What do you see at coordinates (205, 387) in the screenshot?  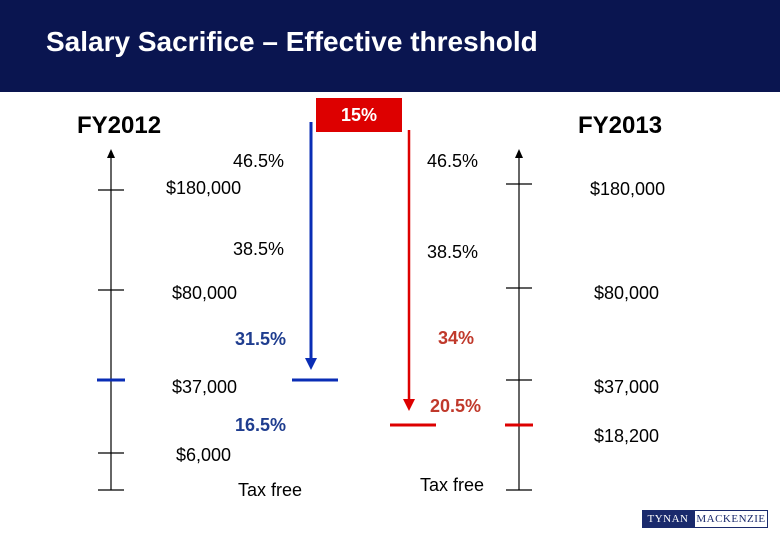 I see `fy2012-threshold-37k: $37,000` at bounding box center [205, 387].